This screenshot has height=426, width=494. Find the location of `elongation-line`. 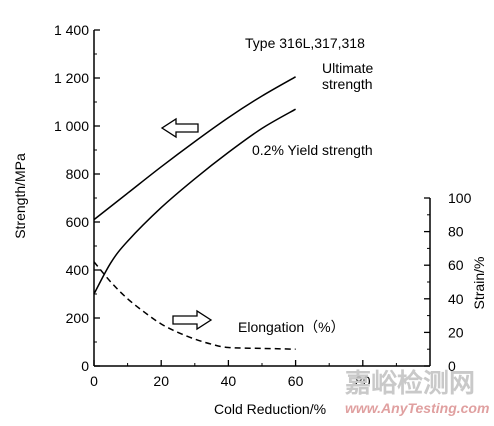

elongation-line is located at coordinates (194, 305).